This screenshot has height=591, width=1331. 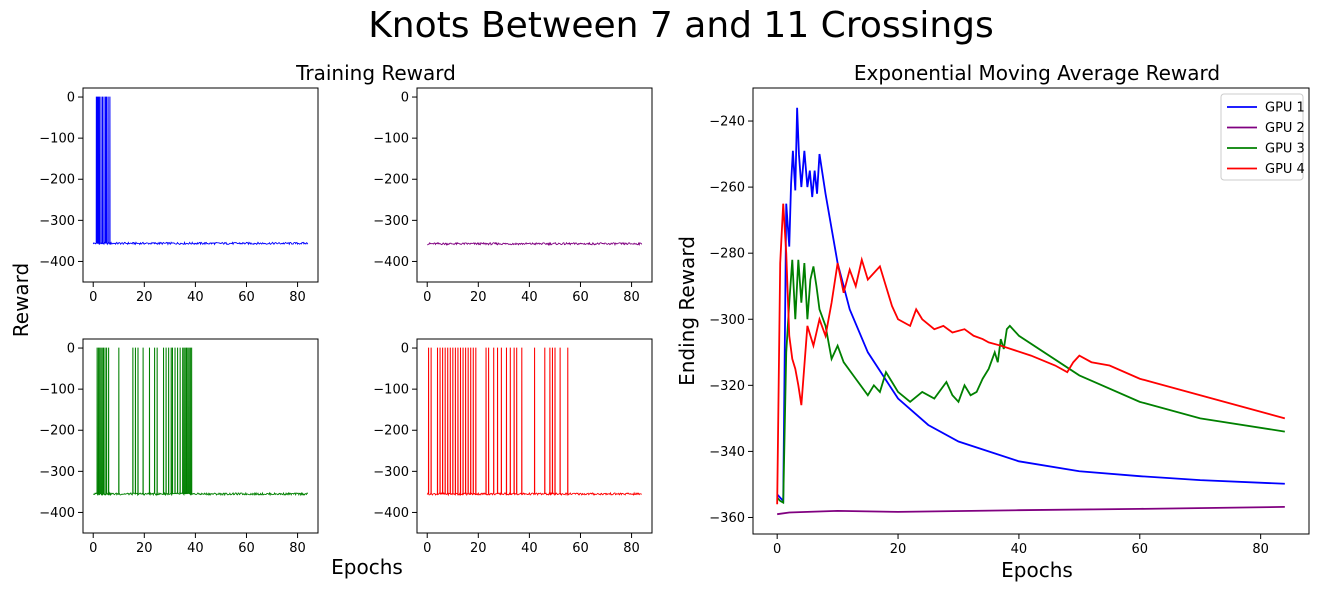 I want to click on plot-area-3: 0 20 40 60 80 0 −100 −200 −300 −400, so click(x=179, y=447).